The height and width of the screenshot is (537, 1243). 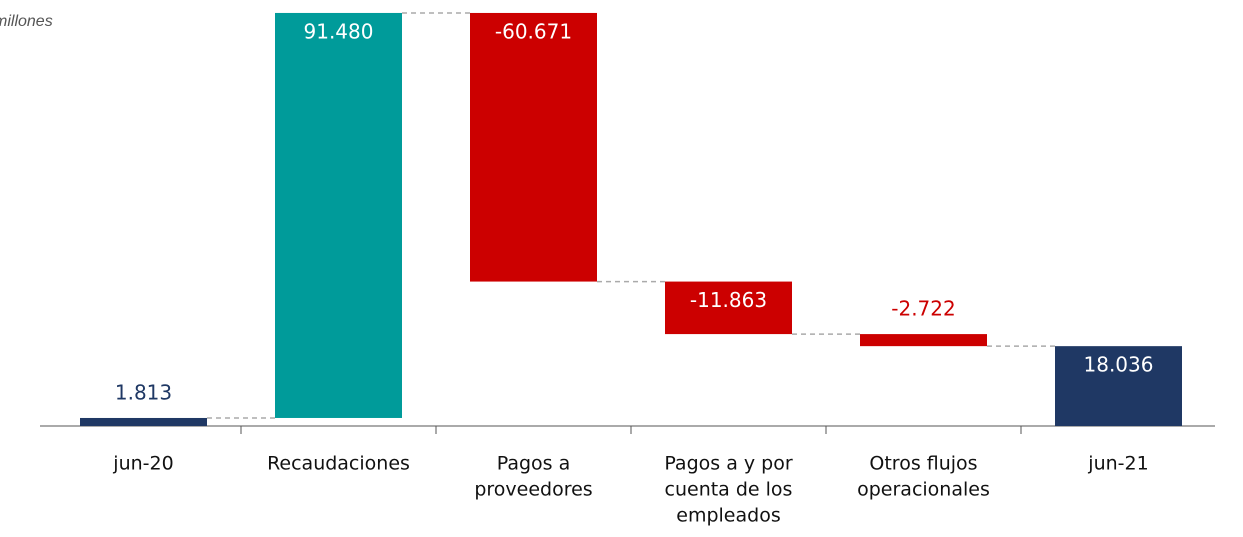 I want to click on x-tick-label: operacionales, so click(x=923, y=490).